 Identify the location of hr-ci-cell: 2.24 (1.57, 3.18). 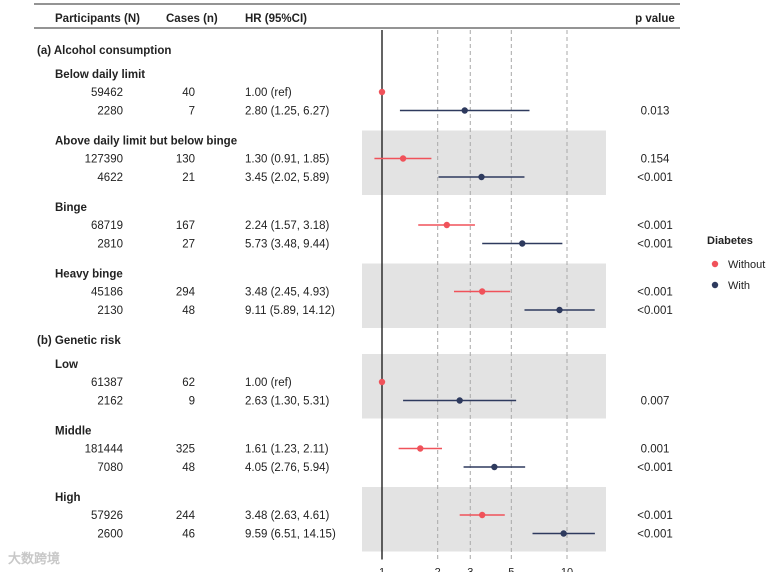
(287, 226).